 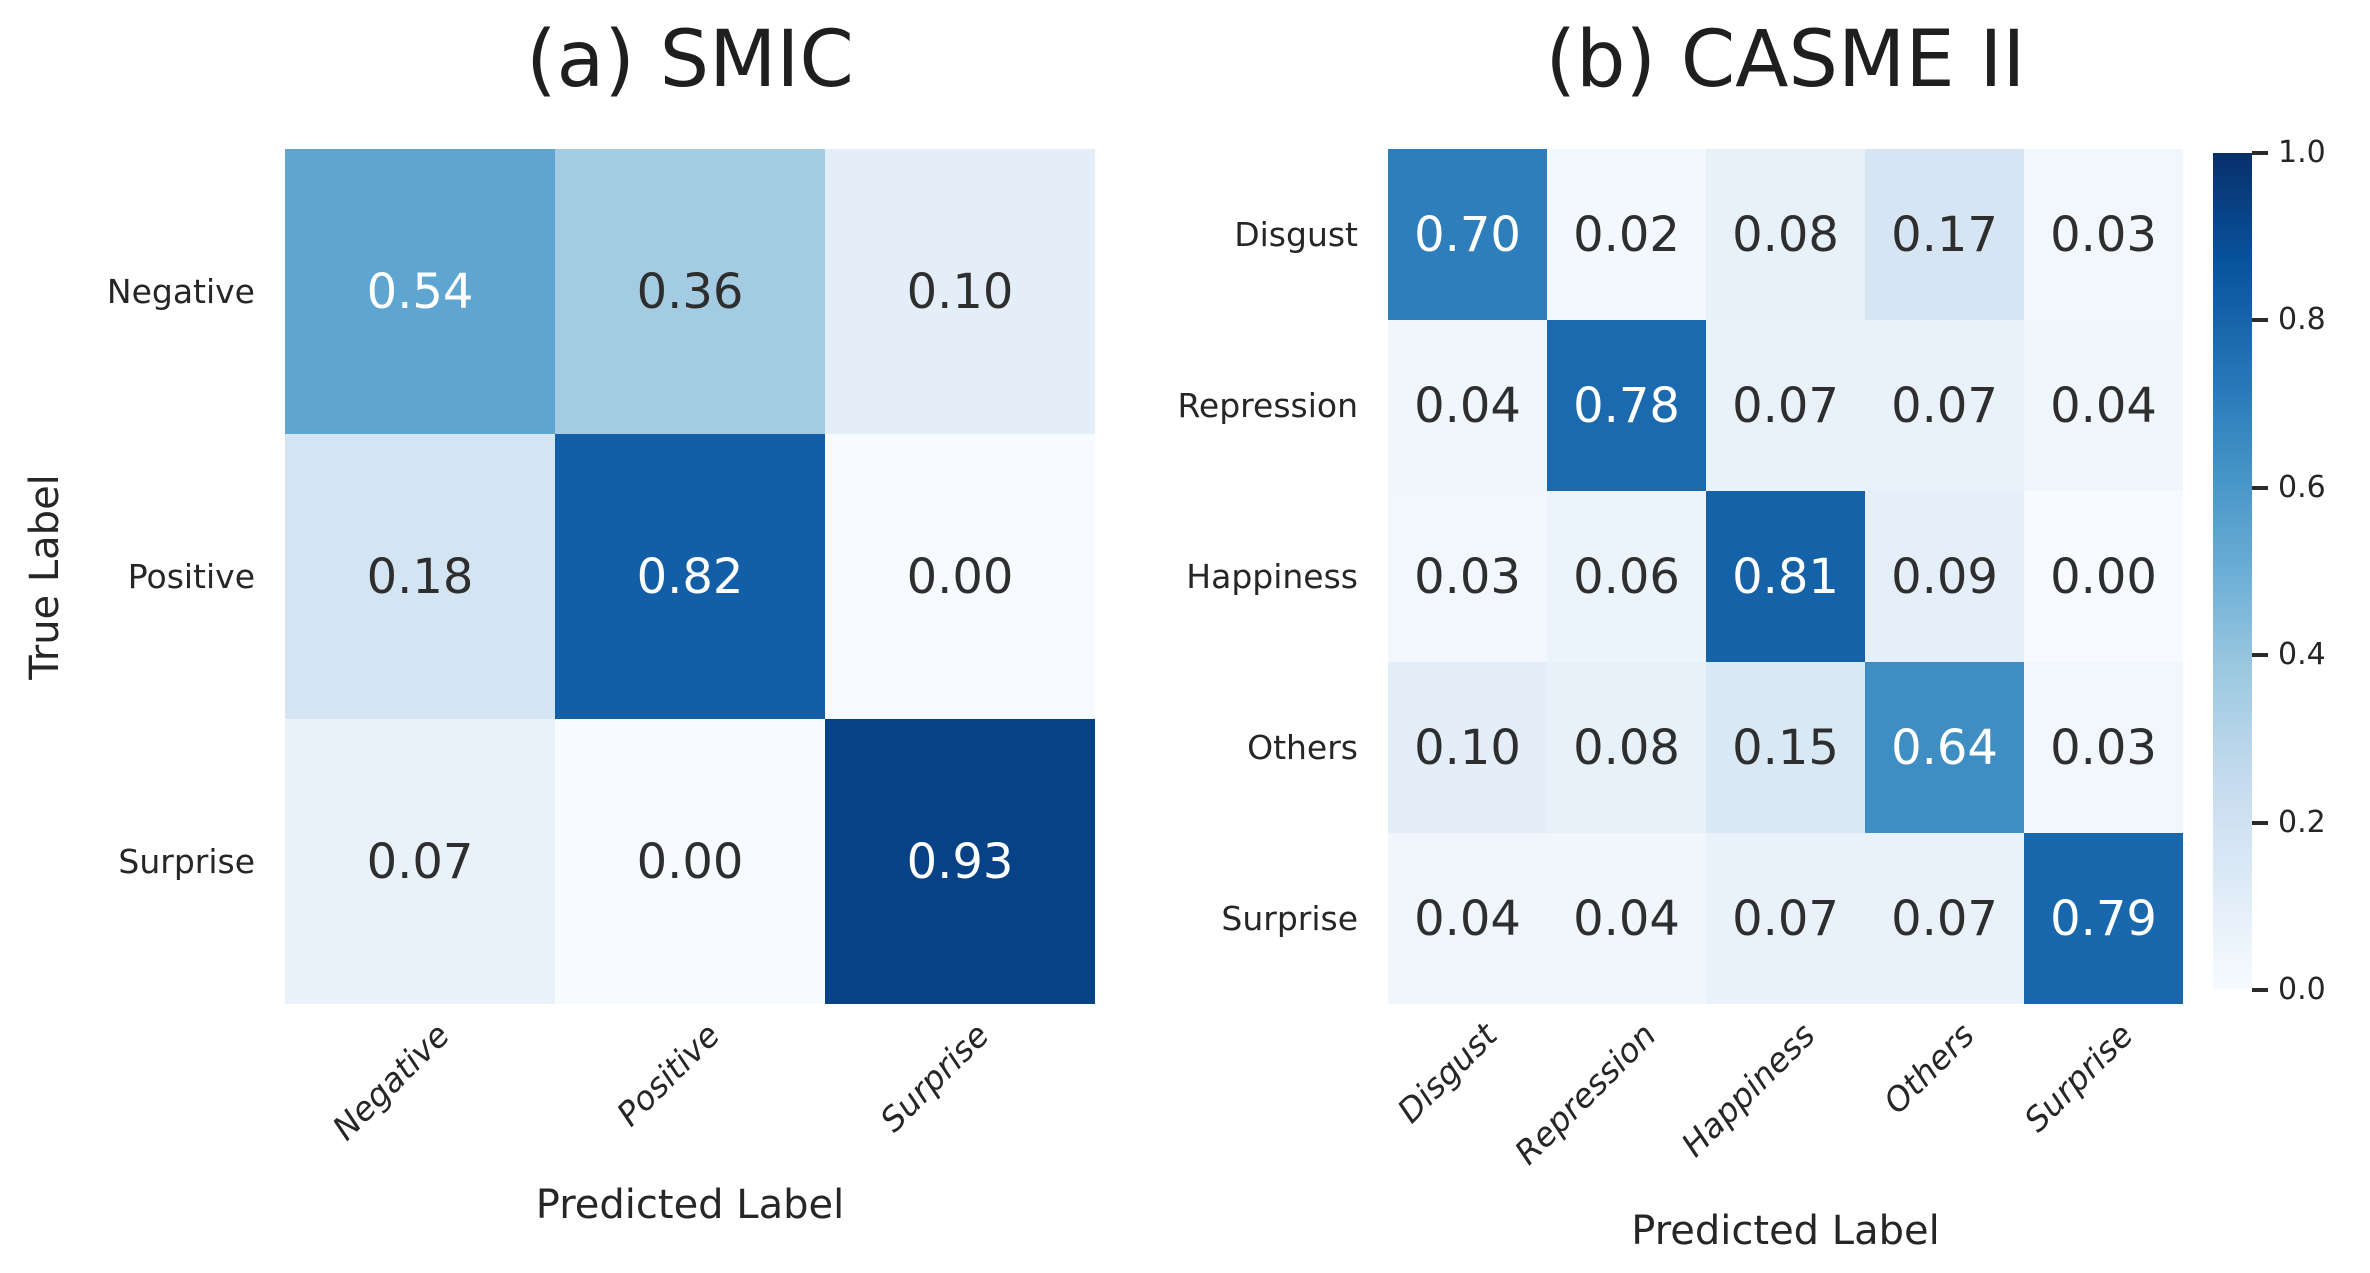 I want to click on cell-value: 0.93, so click(x=960, y=861).